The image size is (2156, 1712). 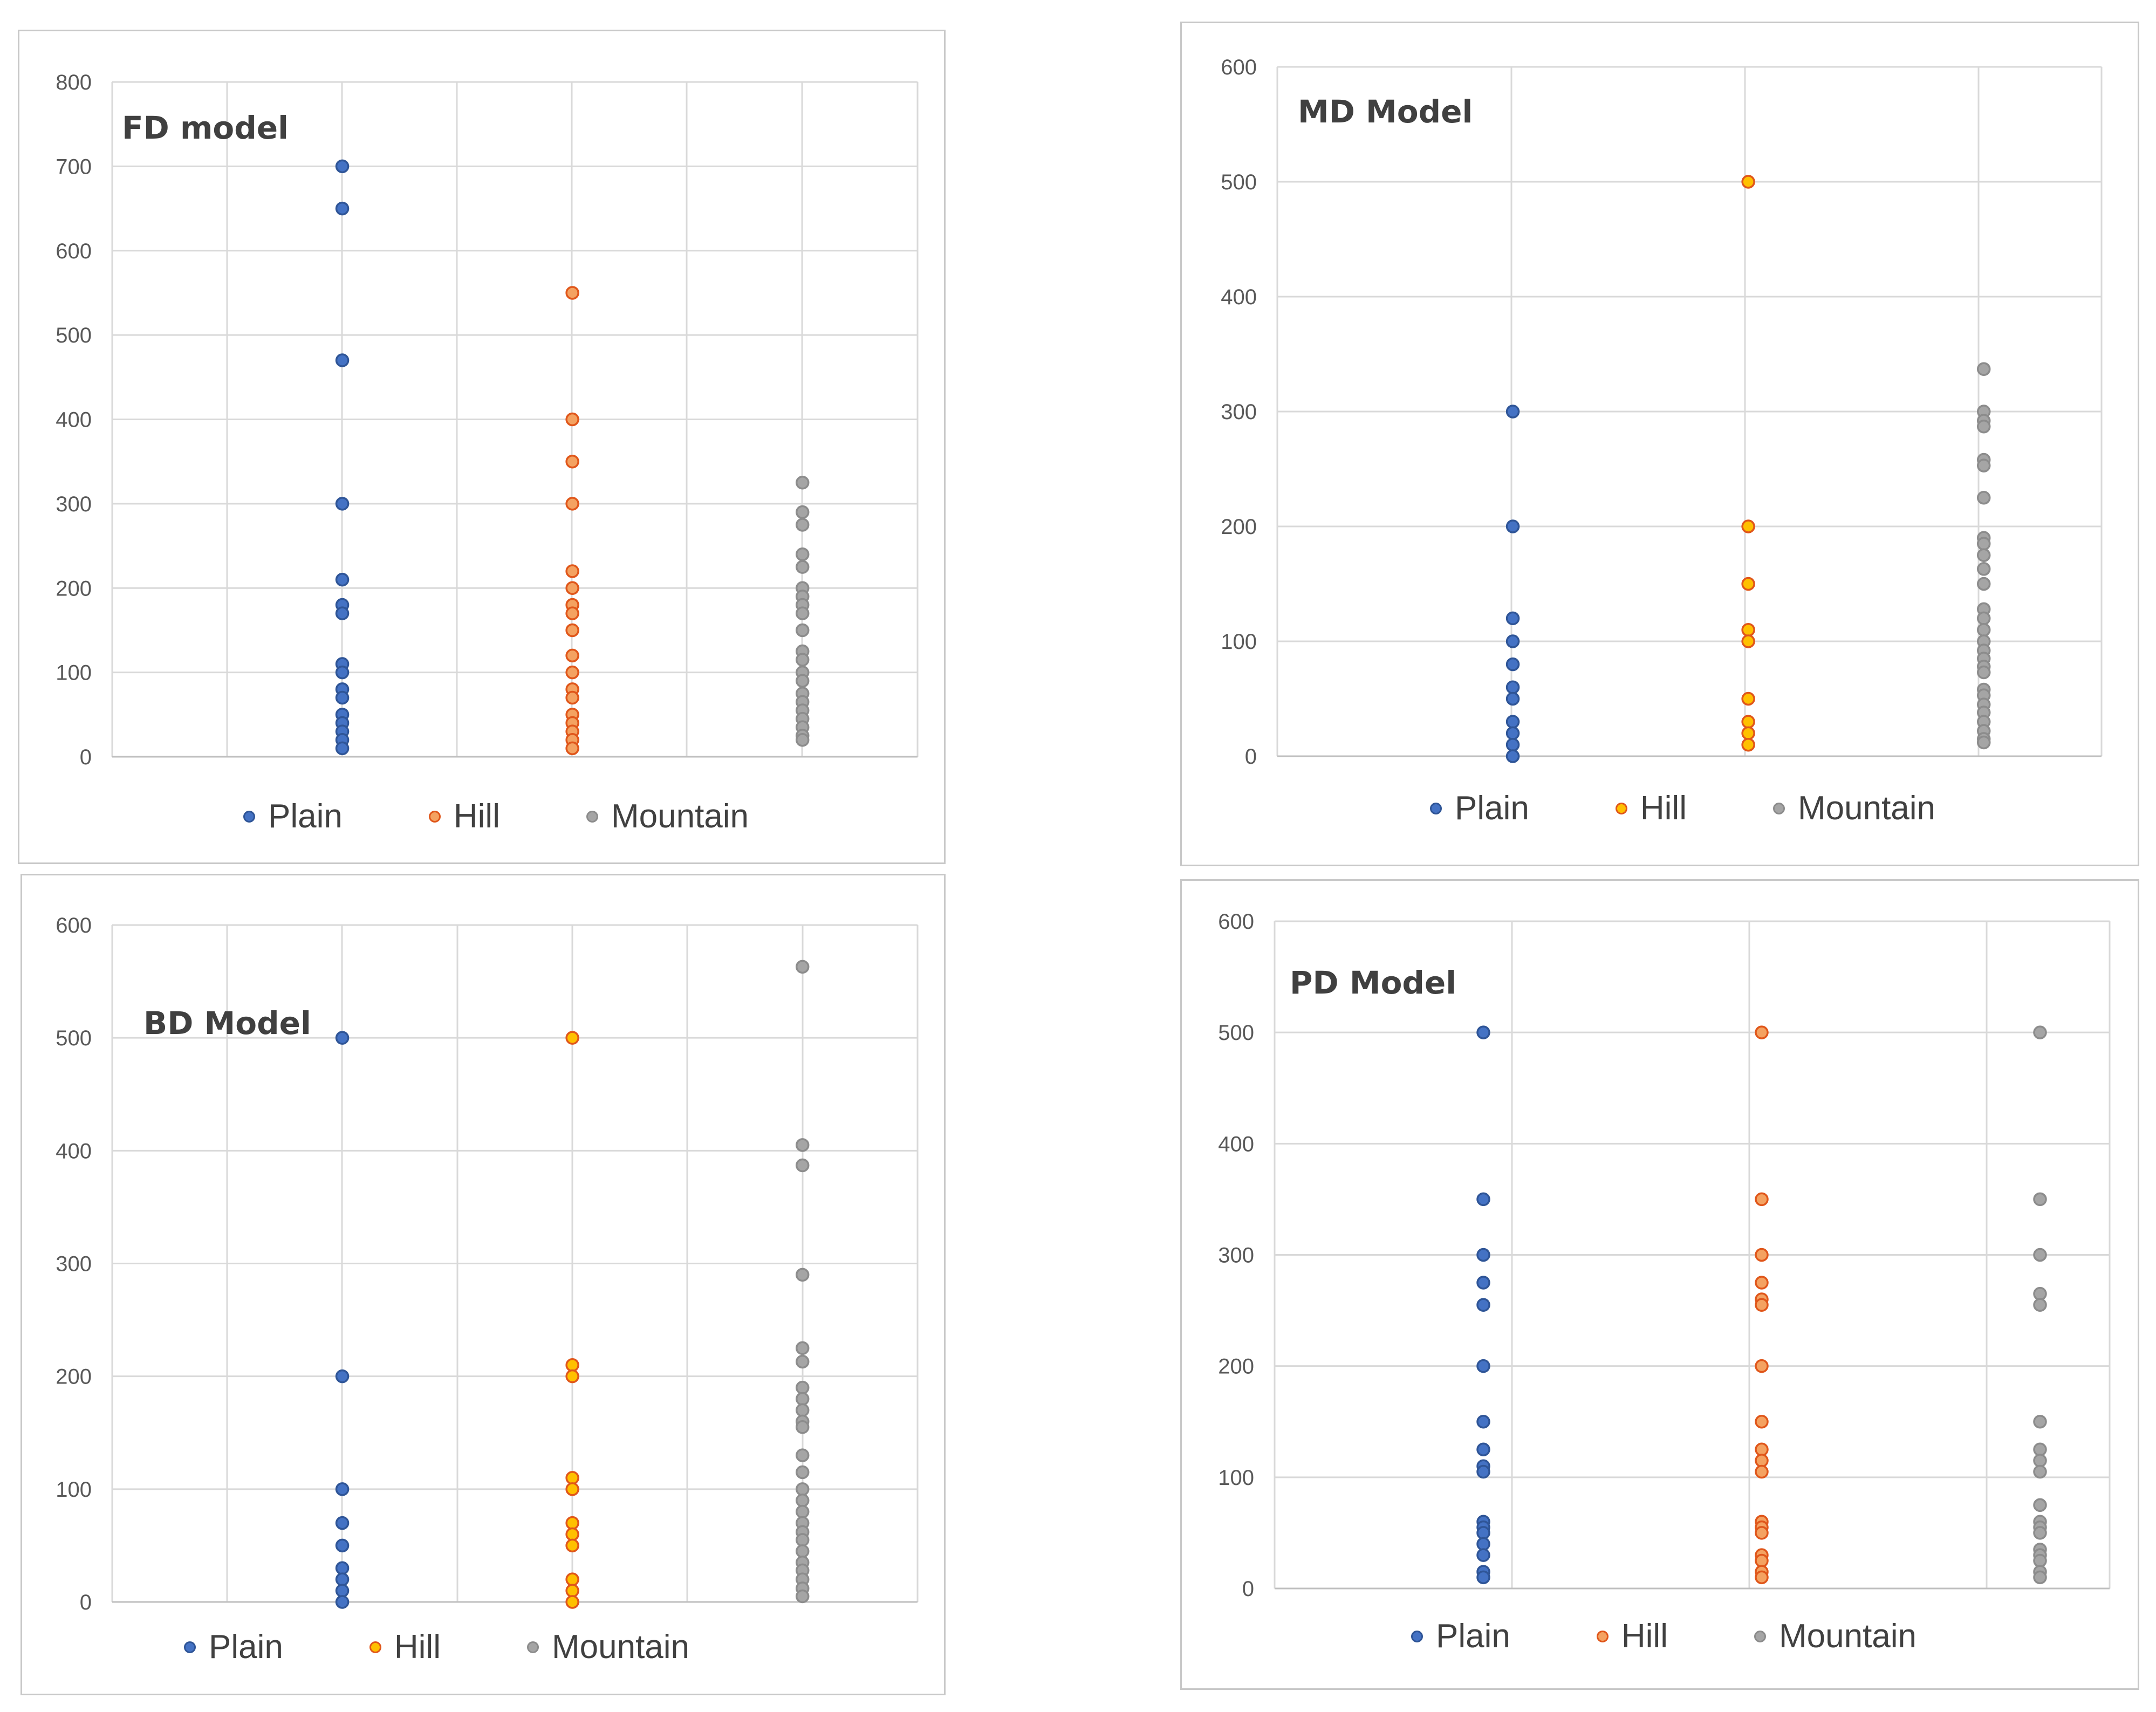 I want to click on chart-title: FD model, so click(x=205, y=128).